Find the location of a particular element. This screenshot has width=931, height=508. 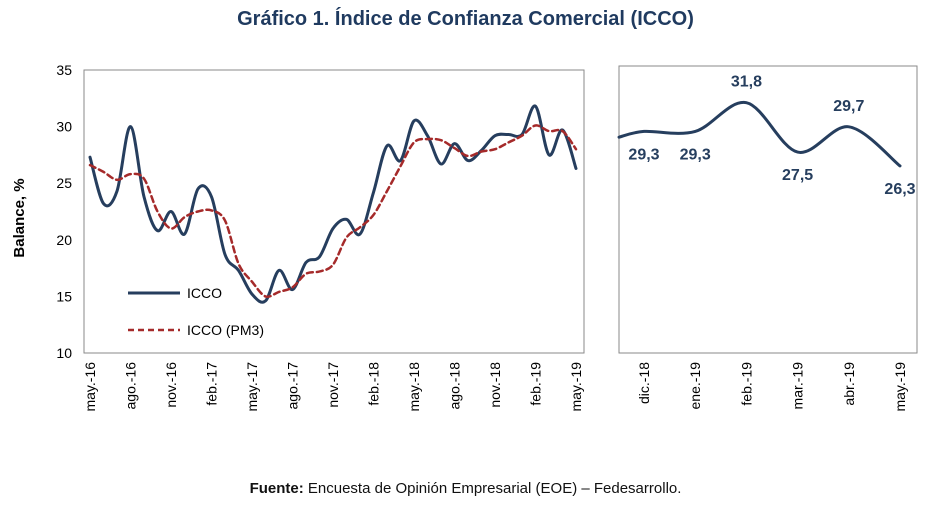

data-label: 26,3 is located at coordinates (899, 189).